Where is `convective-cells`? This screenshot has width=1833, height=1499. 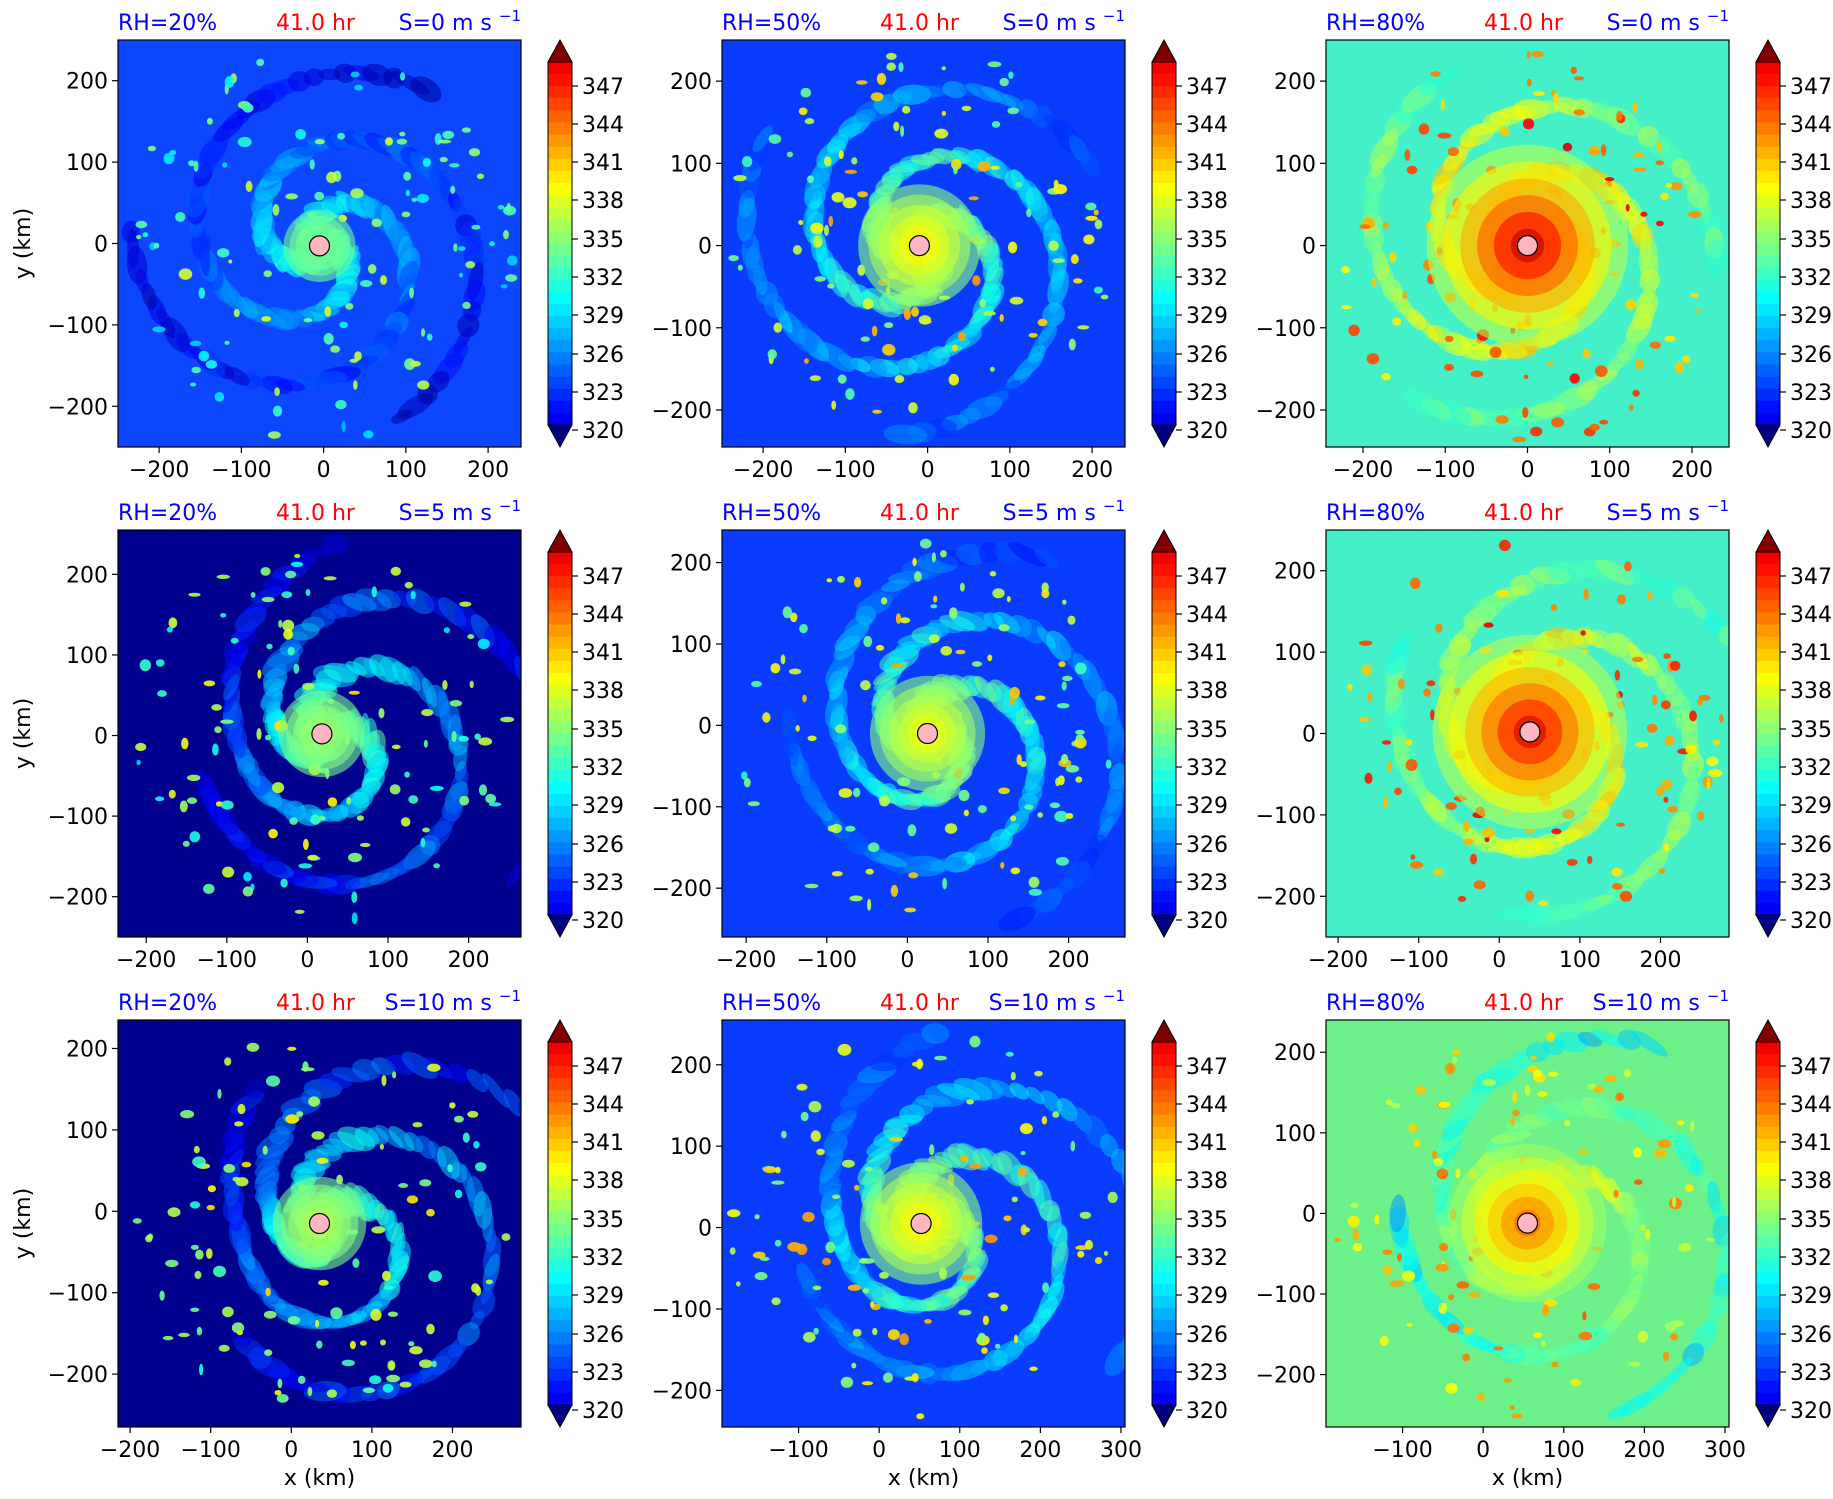 convective-cells is located at coordinates (325, 739).